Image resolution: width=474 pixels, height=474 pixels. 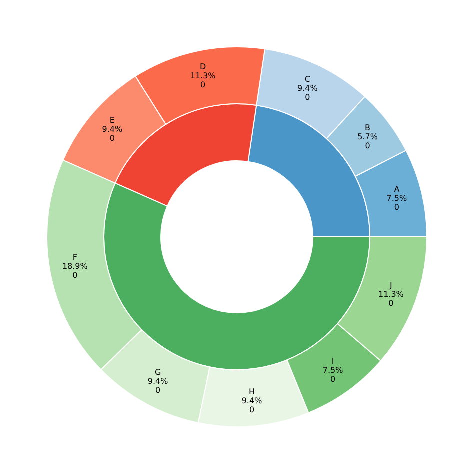 What do you see at coordinates (307, 79) in the screenshot?
I see `slice-label: C` at bounding box center [307, 79].